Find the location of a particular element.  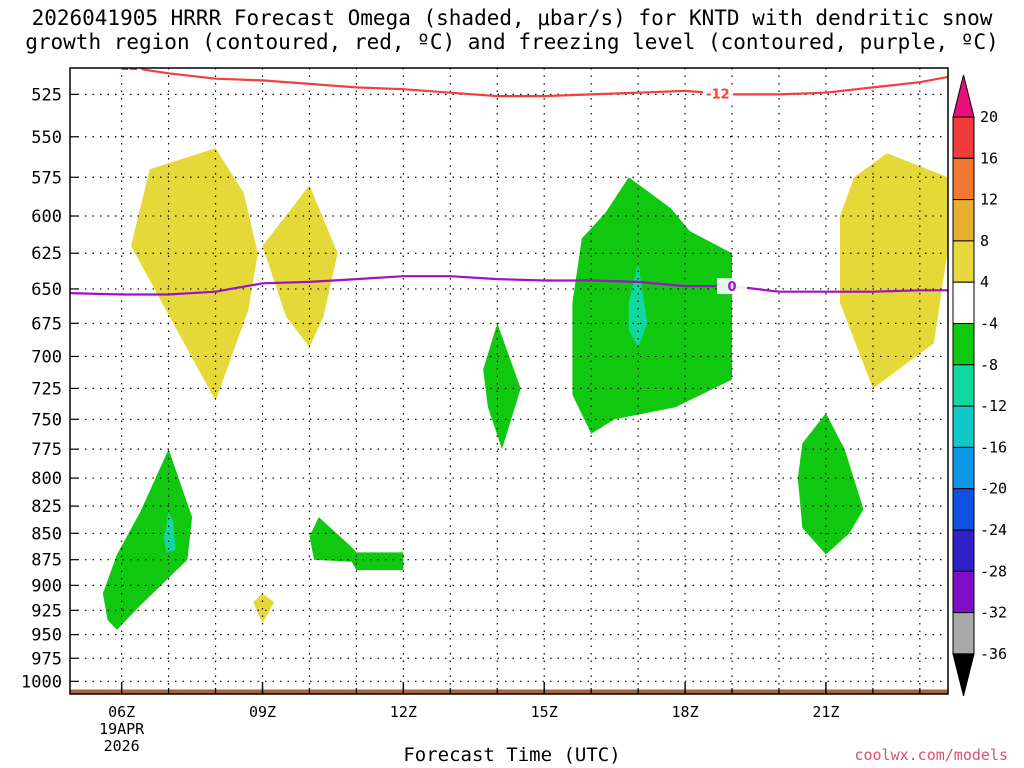

y-tick-label-575: 575 is located at coordinates (46, 178).